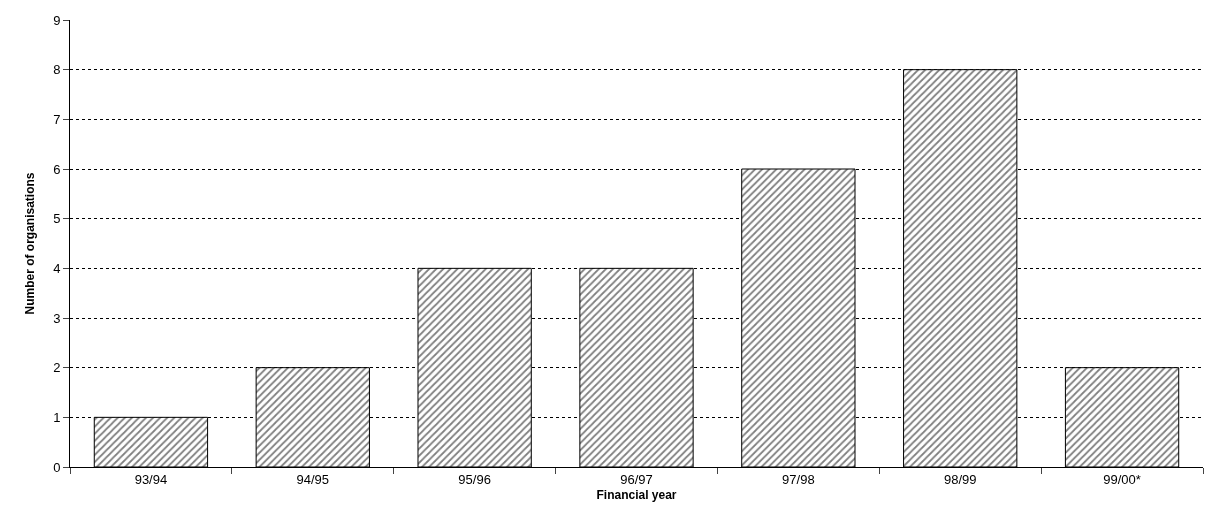  I want to click on y-tick-label: 0, so click(57, 467).